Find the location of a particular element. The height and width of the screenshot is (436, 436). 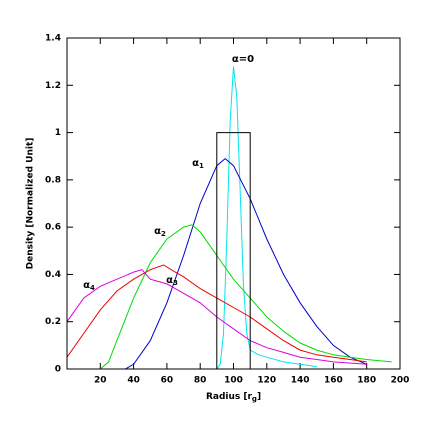

x-label-end: ] is located at coordinates (259, 397).